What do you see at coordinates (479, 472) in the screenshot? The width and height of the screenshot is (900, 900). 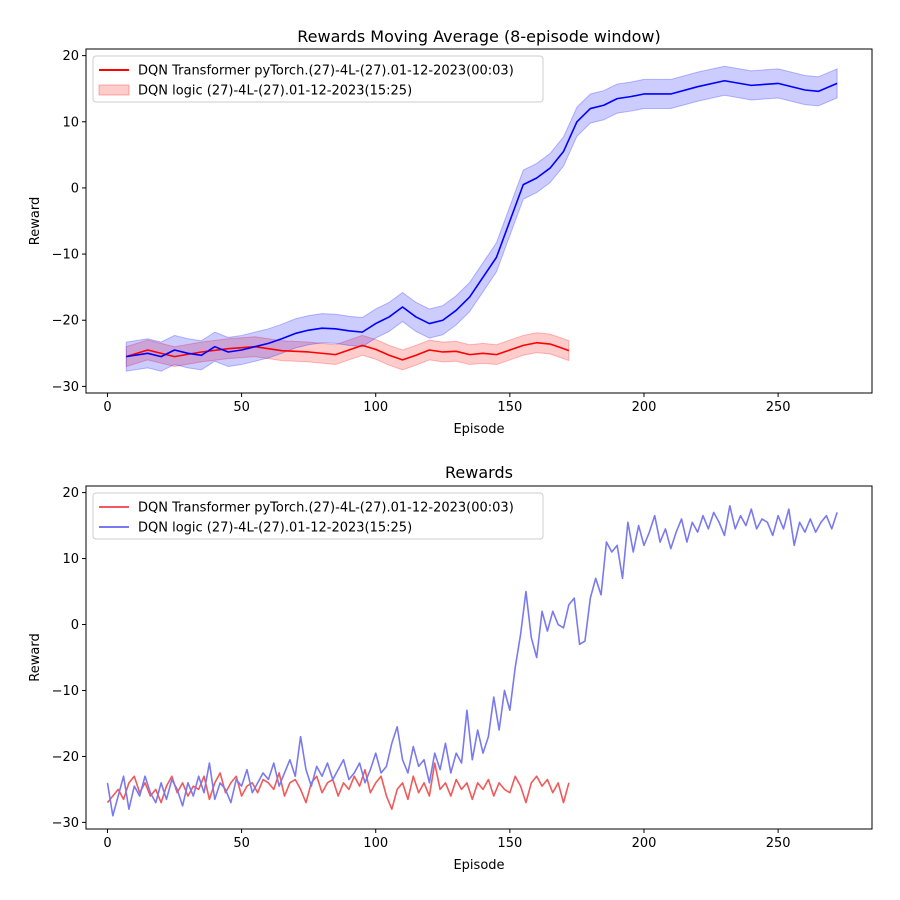 I see `chart-title: Rewards` at bounding box center [479, 472].